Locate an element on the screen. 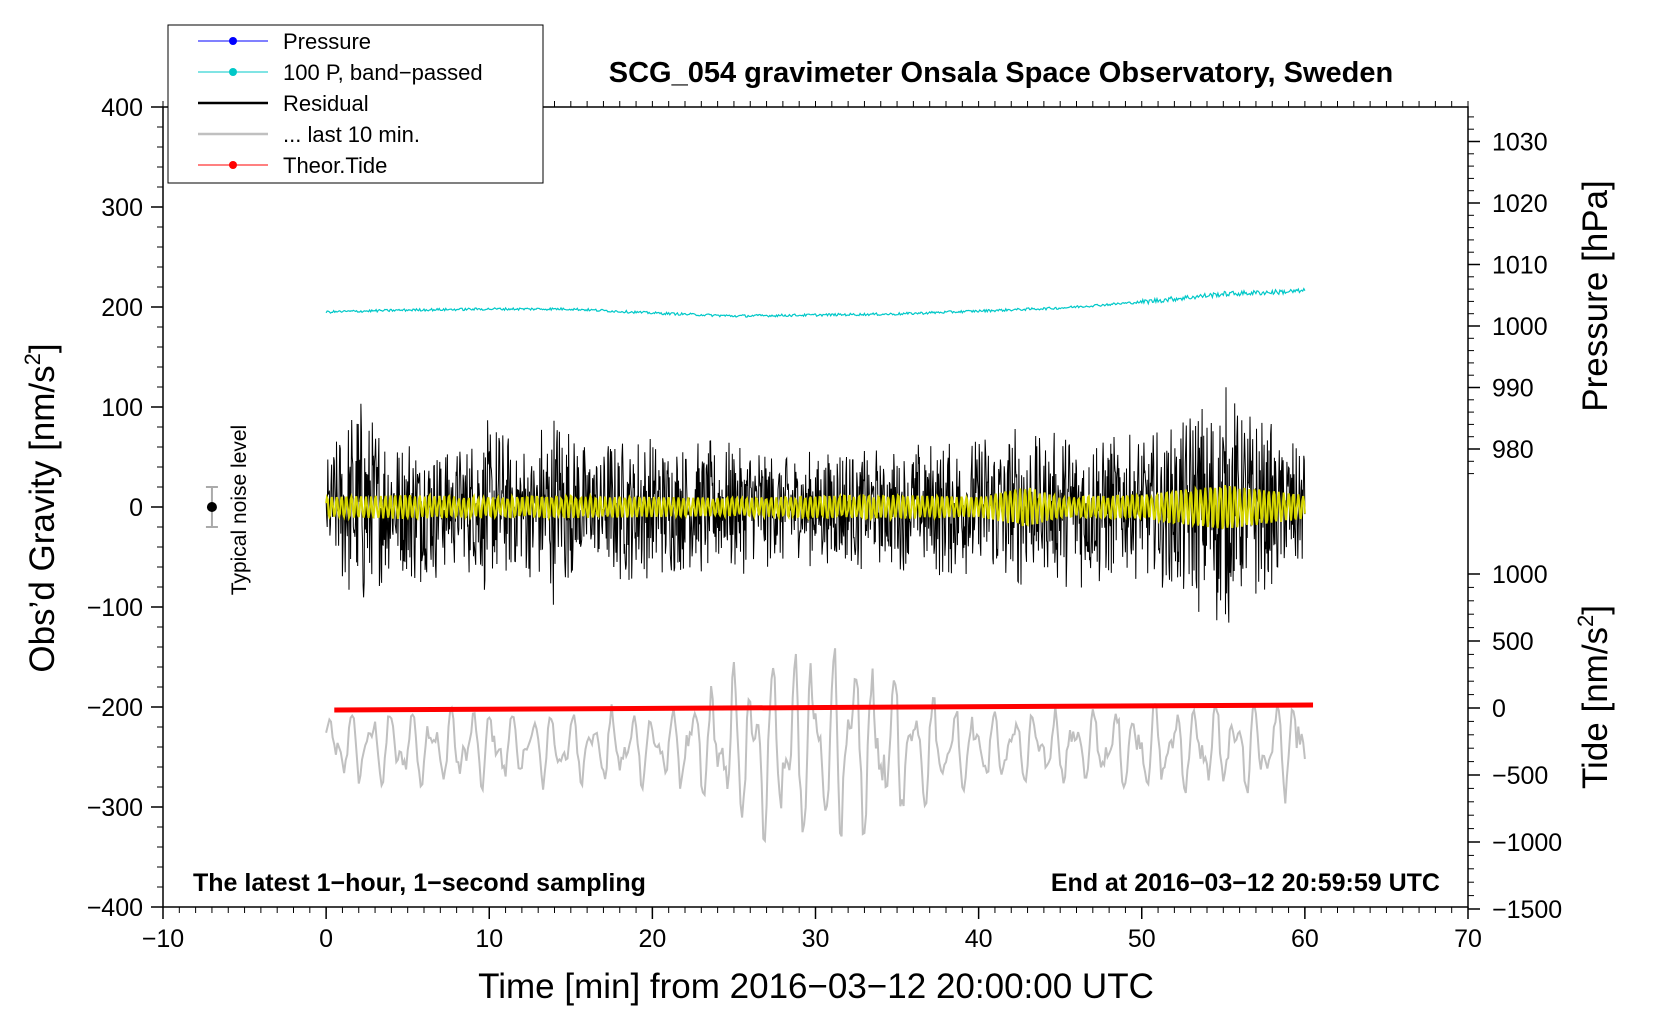 This screenshot has height=1020, width=1660. legend-label: Pressure is located at coordinates (327, 41).